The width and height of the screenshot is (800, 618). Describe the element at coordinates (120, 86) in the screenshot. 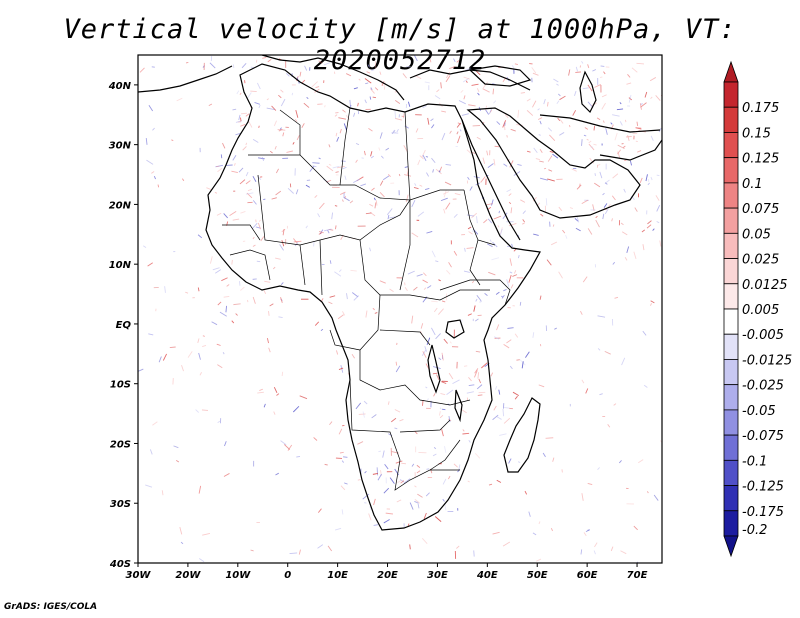

I see `lat-tick-label: 40N` at that location.